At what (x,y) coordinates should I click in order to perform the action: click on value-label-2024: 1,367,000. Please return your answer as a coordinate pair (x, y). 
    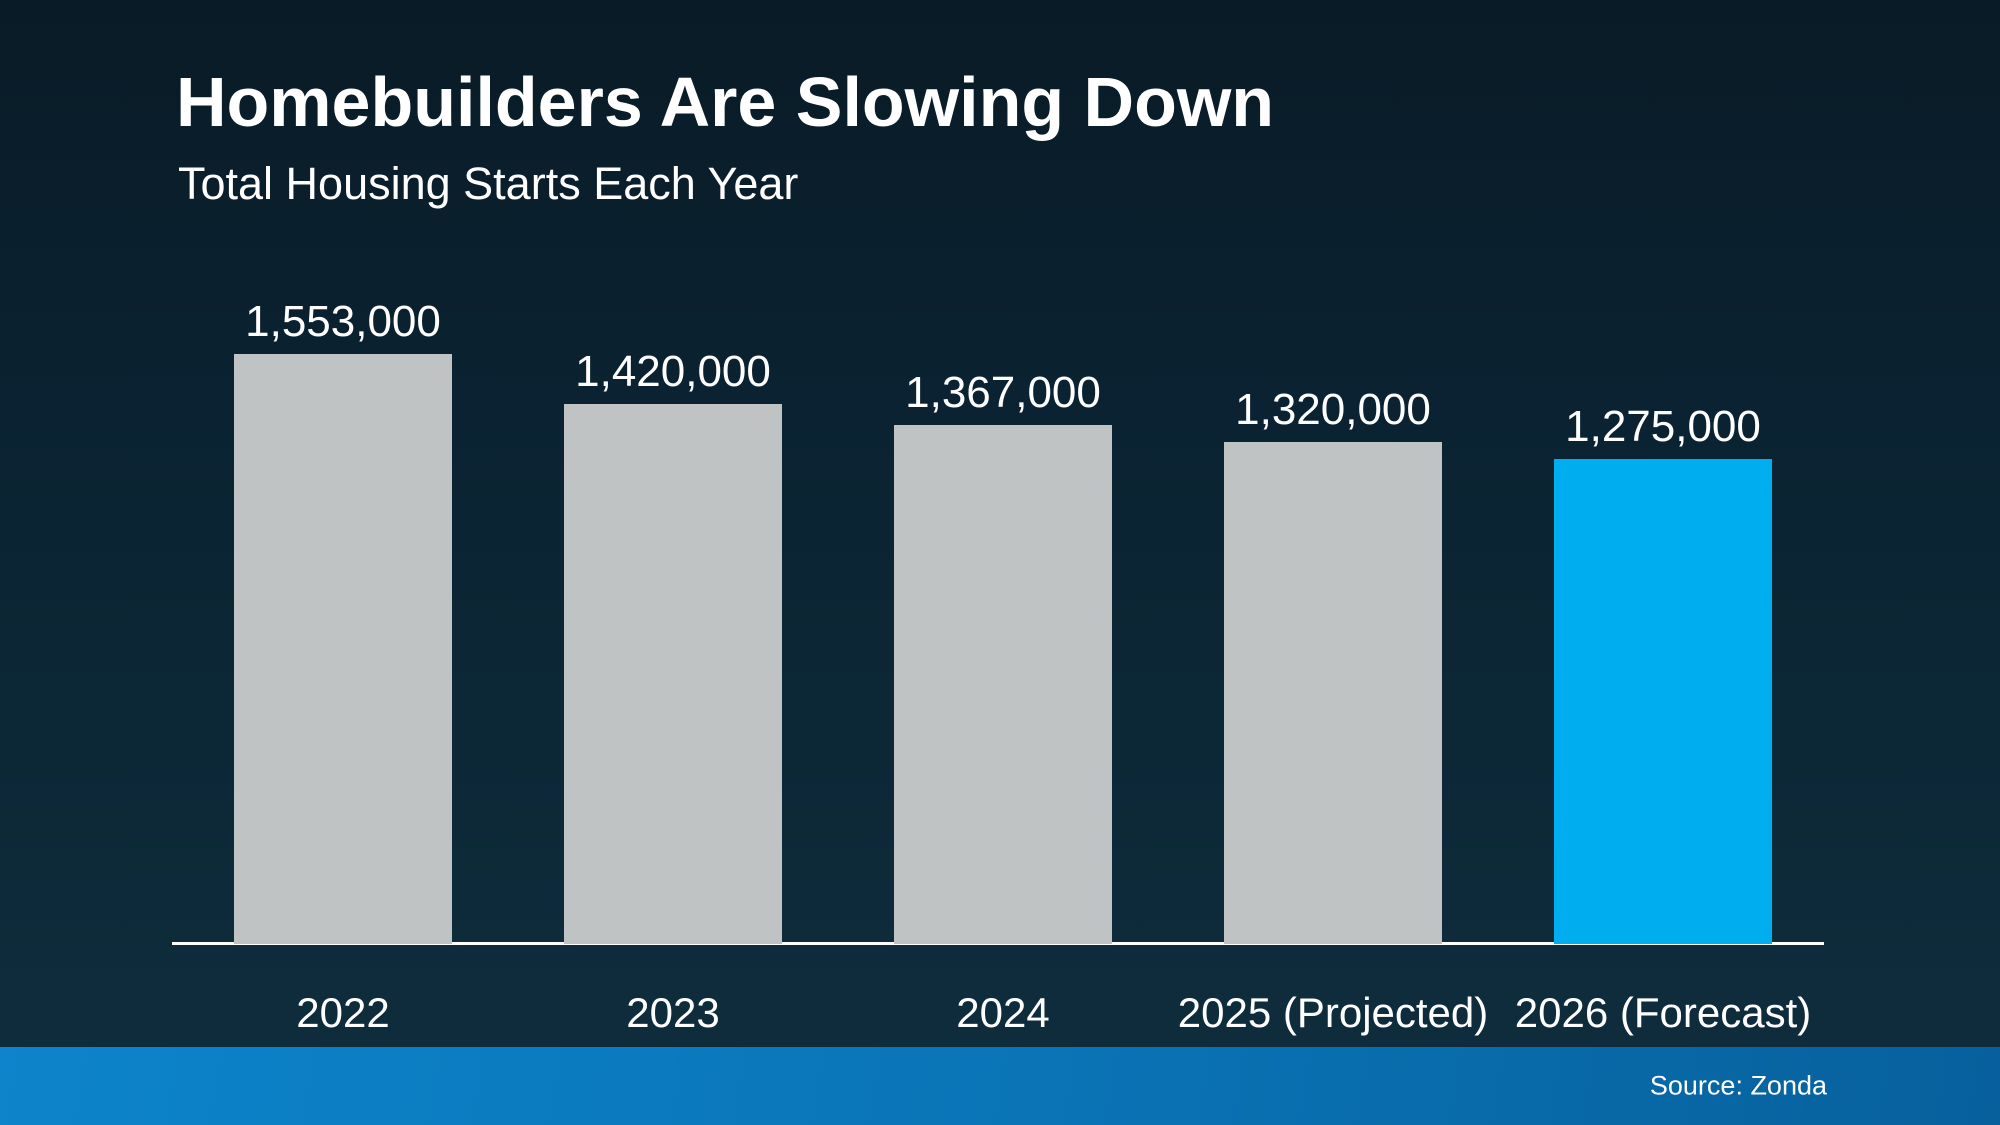
    Looking at the image, I should click on (1003, 392).